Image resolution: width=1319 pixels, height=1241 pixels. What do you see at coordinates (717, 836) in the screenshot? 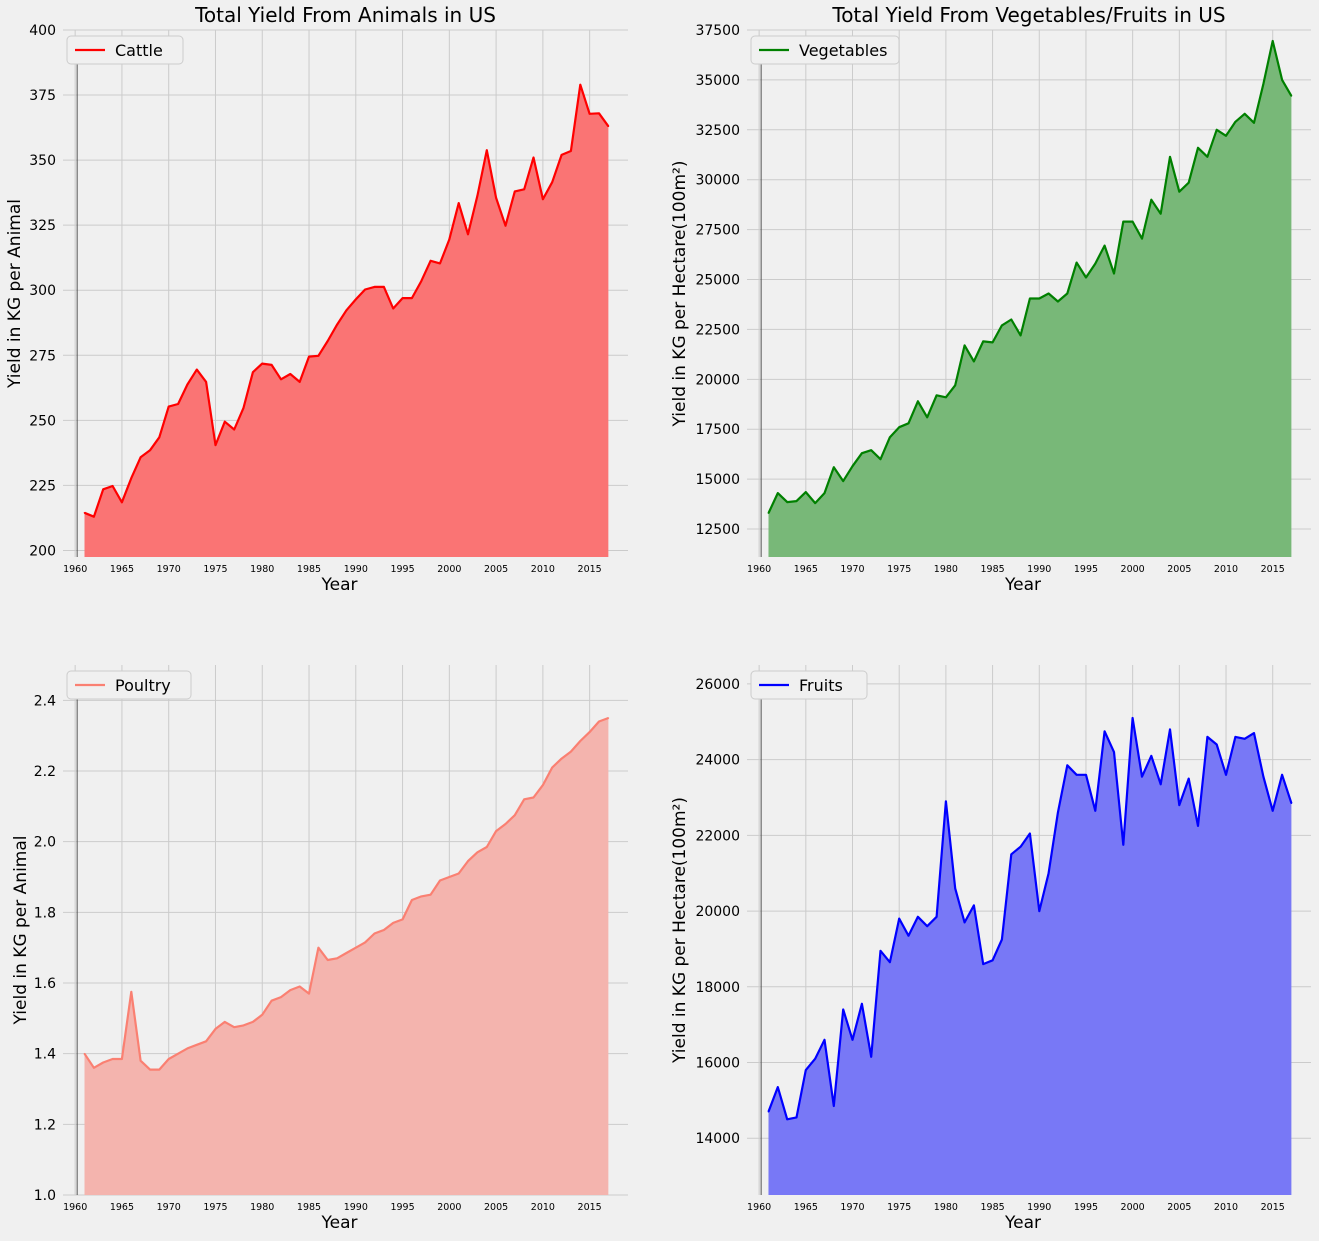
I see `y-tick-label: 22000` at bounding box center [717, 836].